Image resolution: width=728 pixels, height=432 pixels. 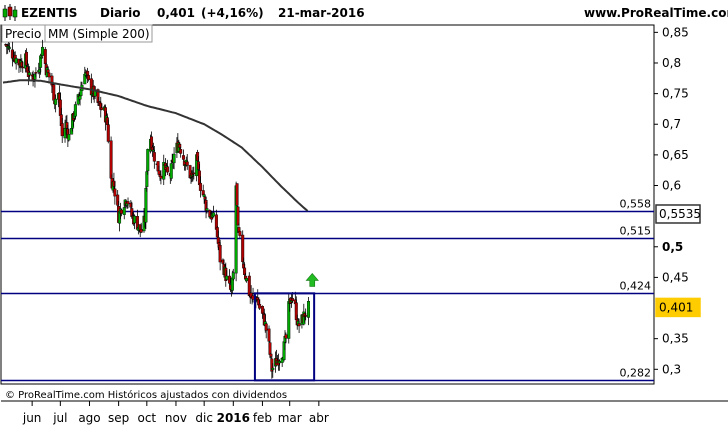 I want to click on y-tick-label: 0,6, so click(x=671, y=186).